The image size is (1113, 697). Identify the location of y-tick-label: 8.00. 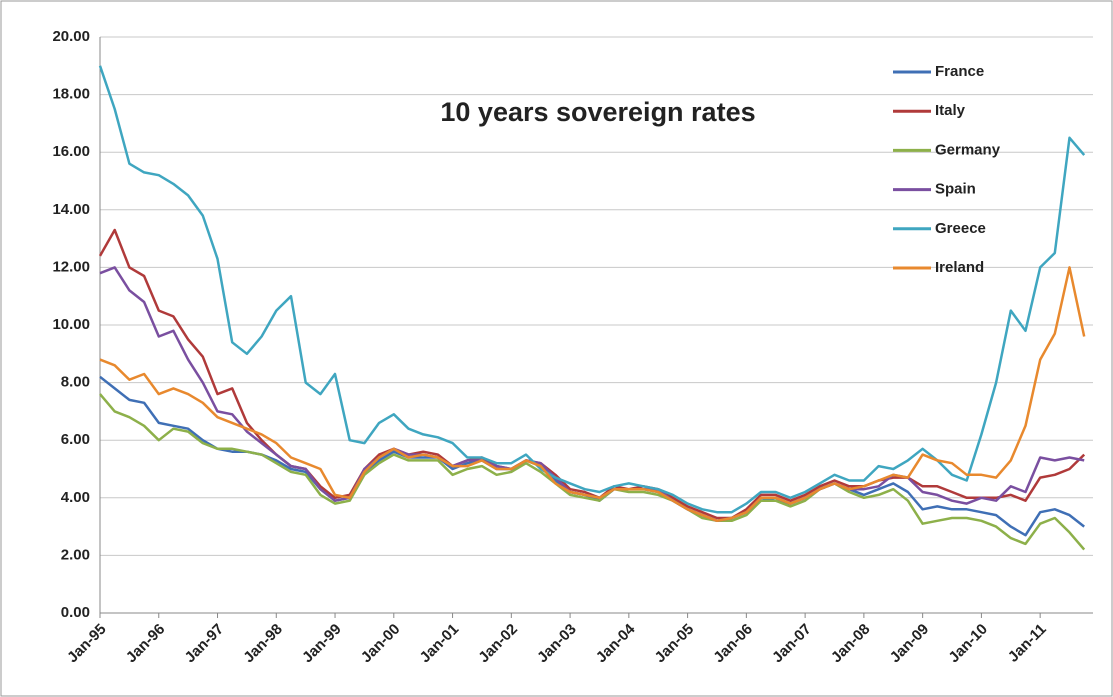
(75, 382).